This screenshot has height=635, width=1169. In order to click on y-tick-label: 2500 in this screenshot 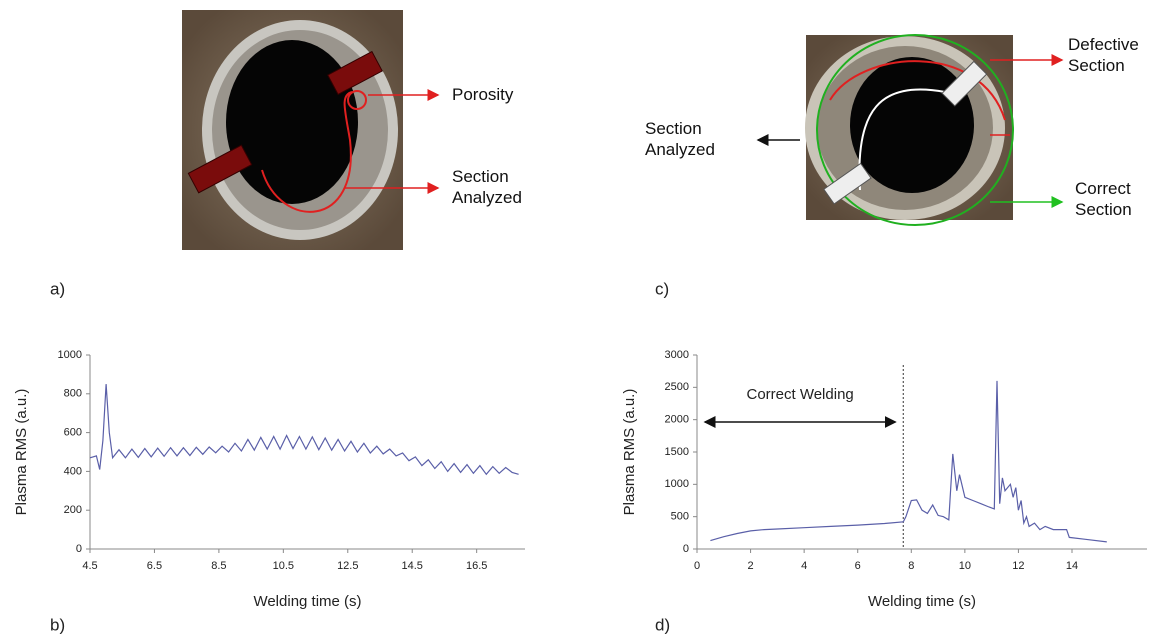, I will do `click(677, 387)`.